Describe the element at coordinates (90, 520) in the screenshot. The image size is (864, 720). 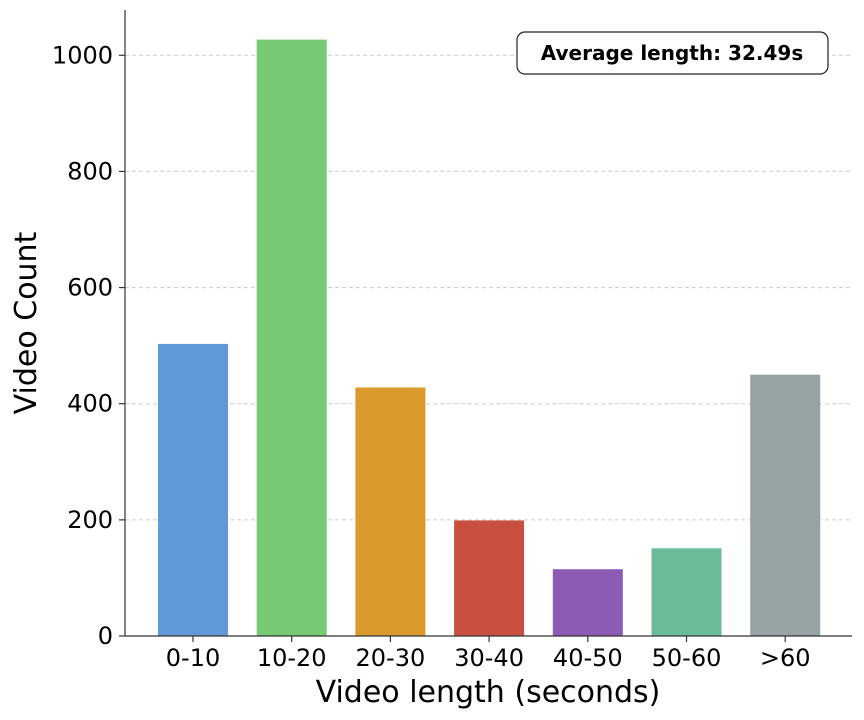
I see `y-tick-label: 200` at that location.